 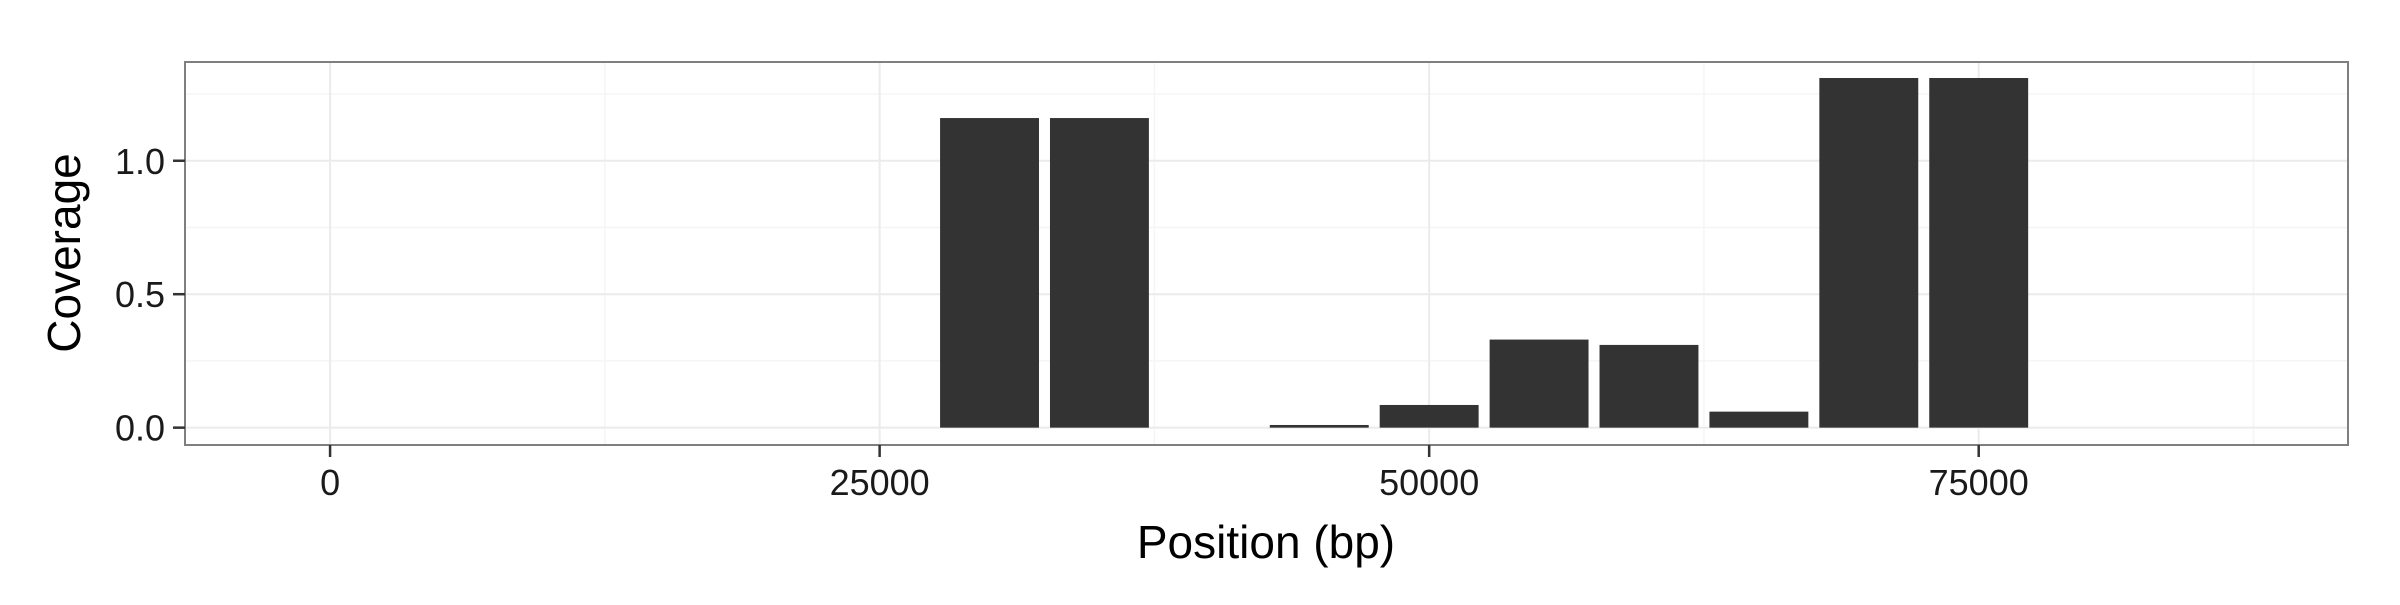 I want to click on x-axis: 0 25000 50000 75000, so click(x=1174, y=474).